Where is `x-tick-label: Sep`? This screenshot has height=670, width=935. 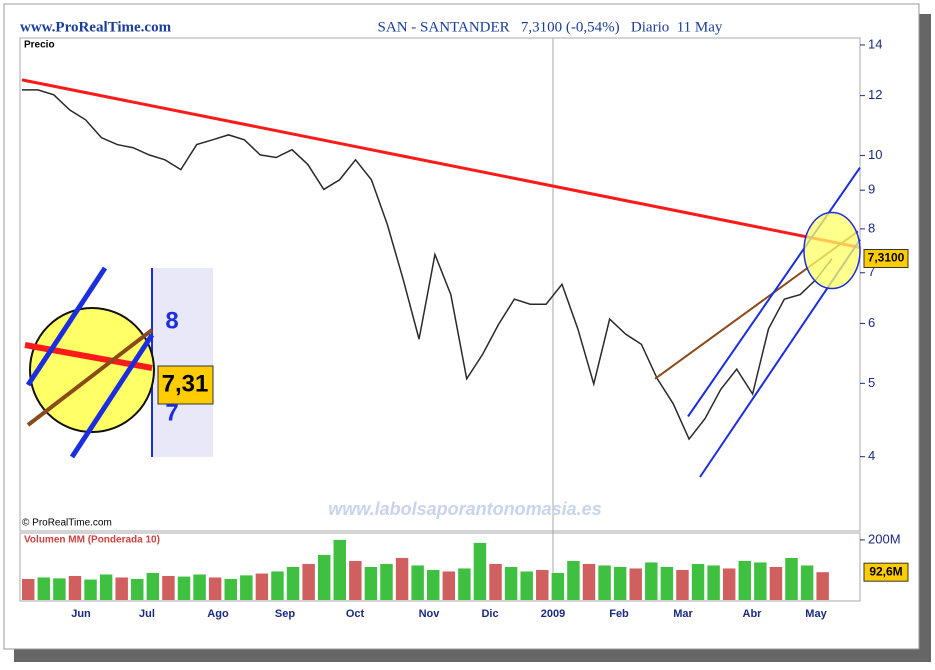 x-tick-label: Sep is located at coordinates (285, 614).